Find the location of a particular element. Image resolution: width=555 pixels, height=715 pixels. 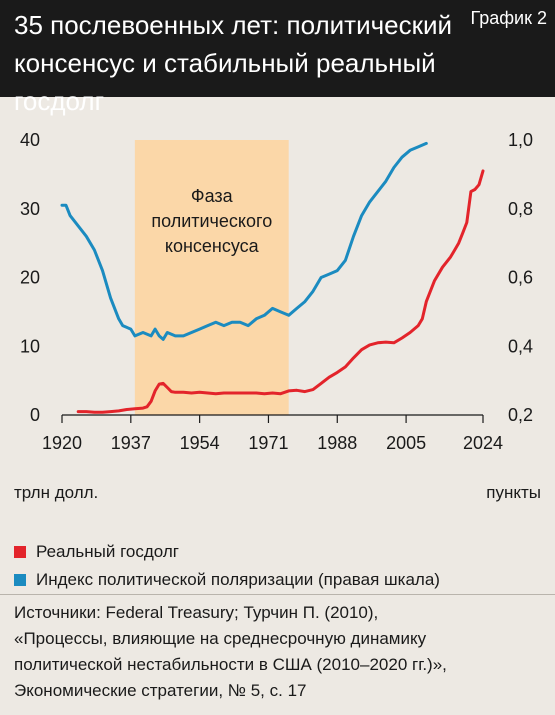

title-line-2: консенсус и стабильный реальный госдолг is located at coordinates (225, 82).